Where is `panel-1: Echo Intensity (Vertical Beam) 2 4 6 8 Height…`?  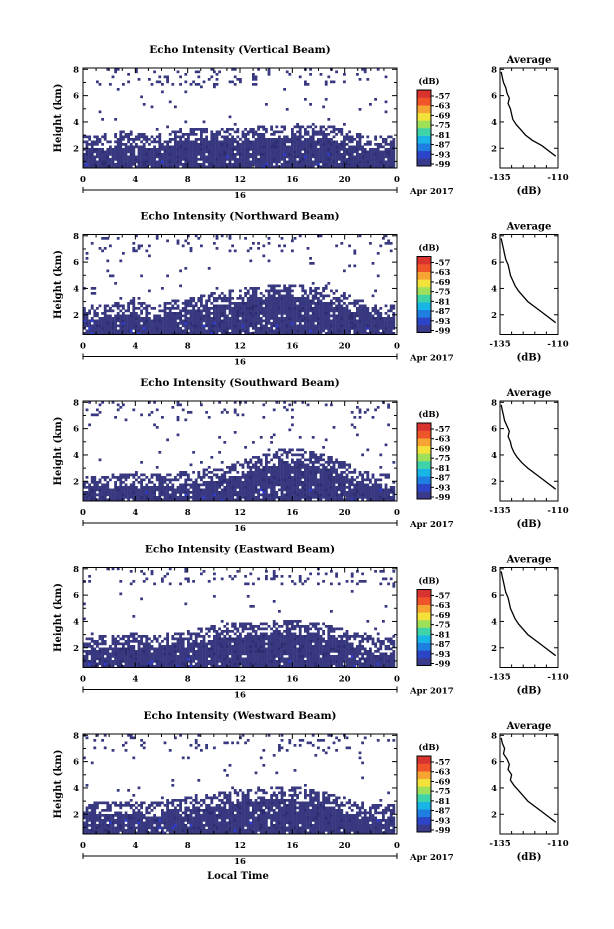 panel-1: Echo Intensity (Vertical Beam) 2 4 6 8 Height… is located at coordinates (311, 122).